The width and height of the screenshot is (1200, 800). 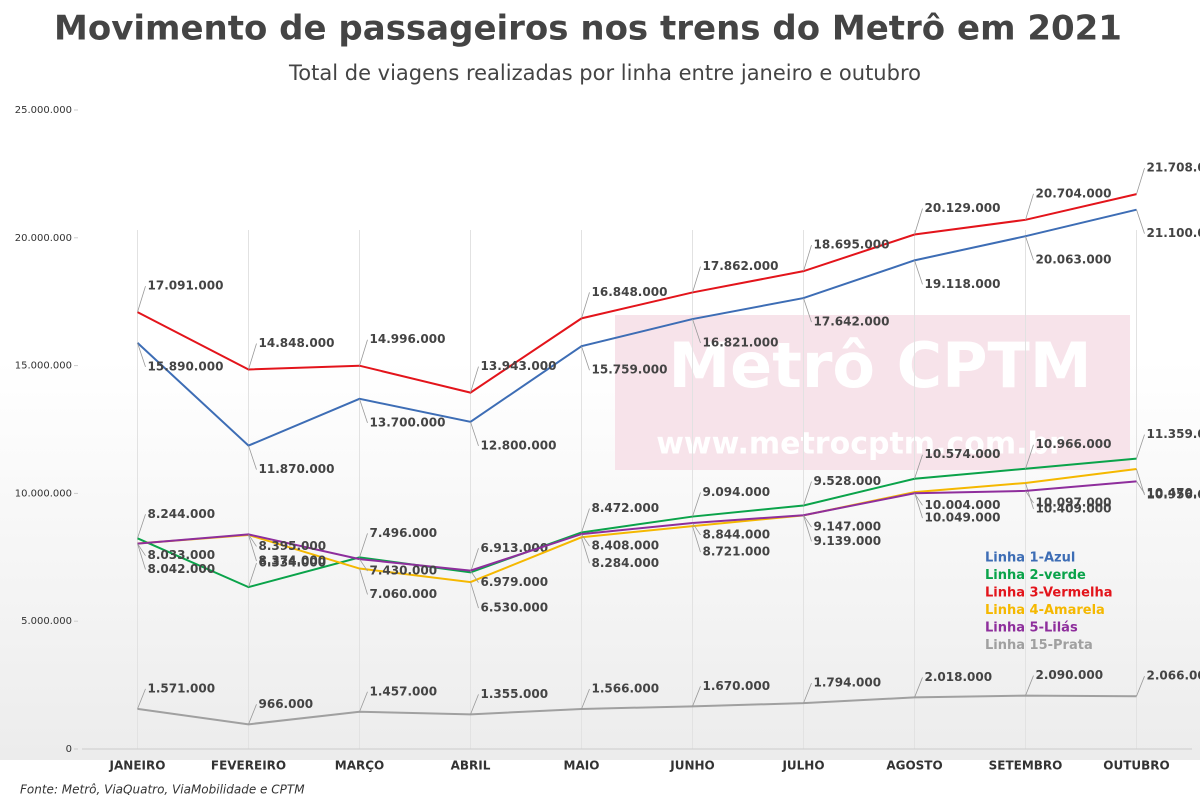 I want to click on x-tick-label: ABRIL, so click(x=471, y=766).